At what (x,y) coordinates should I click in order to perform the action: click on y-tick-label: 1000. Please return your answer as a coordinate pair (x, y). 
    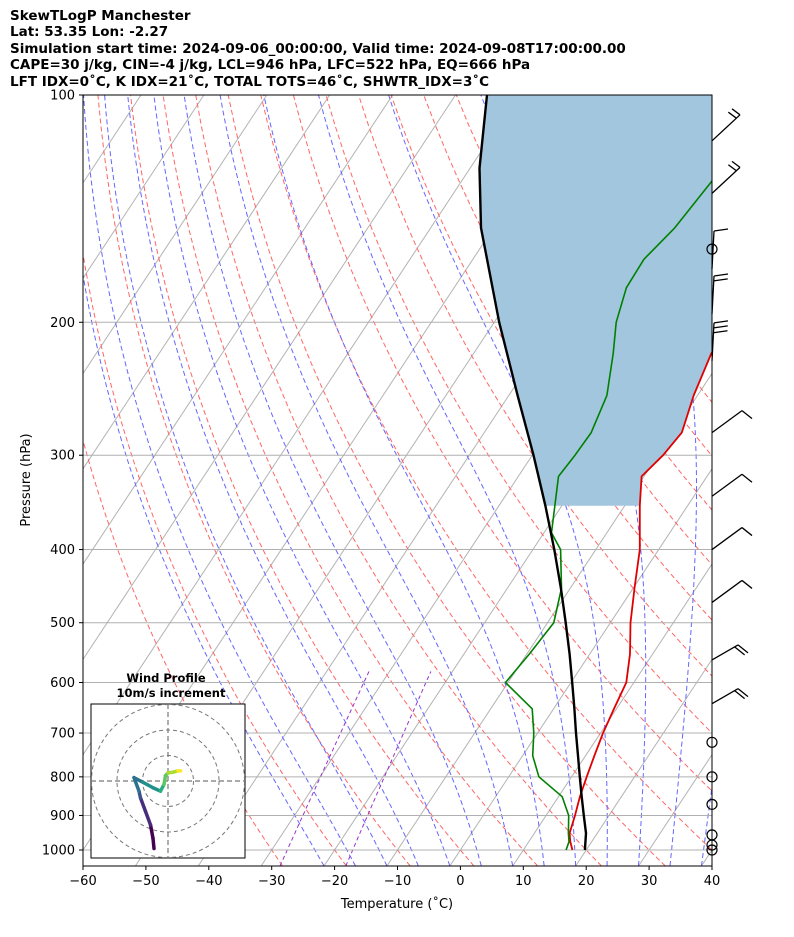
    Looking at the image, I should click on (58, 851).